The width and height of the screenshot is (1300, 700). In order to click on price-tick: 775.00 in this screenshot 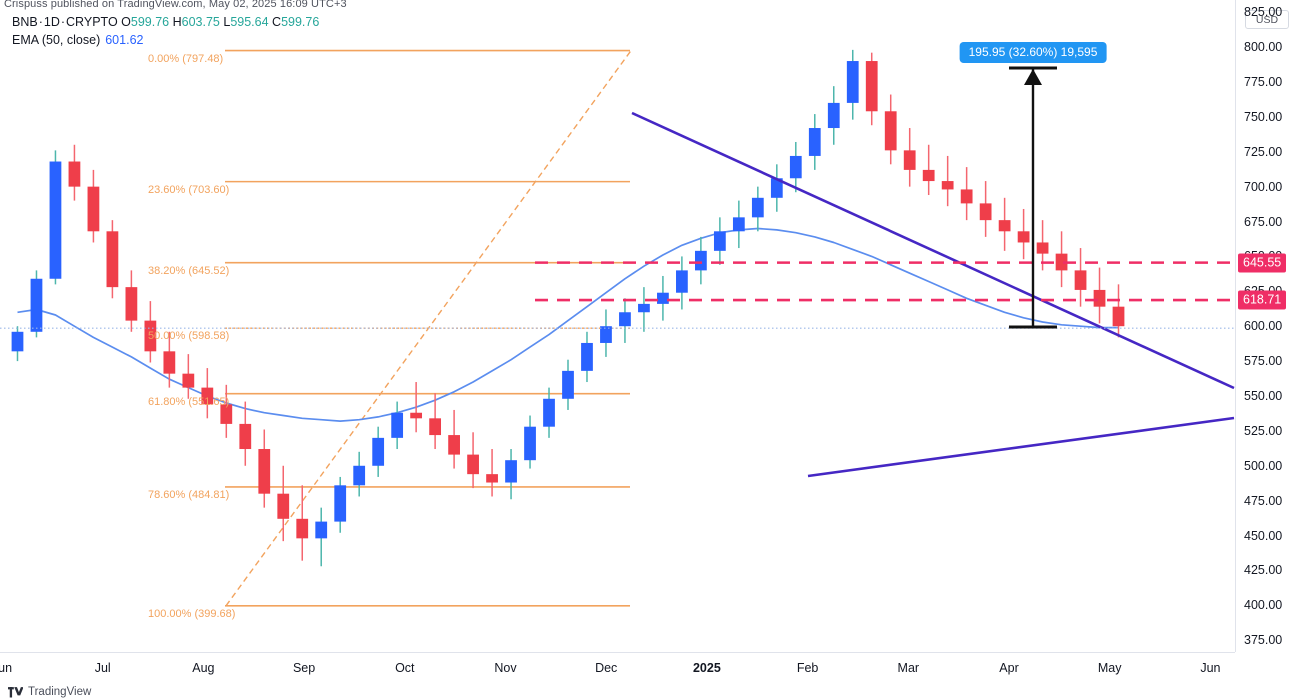, I will do `click(1263, 81)`.